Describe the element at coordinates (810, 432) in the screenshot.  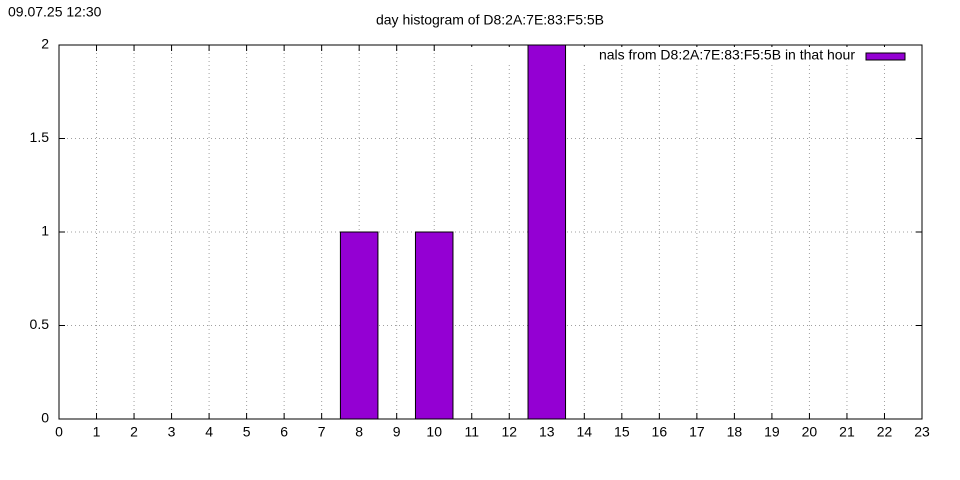
I see `x-tick-label: 20` at that location.